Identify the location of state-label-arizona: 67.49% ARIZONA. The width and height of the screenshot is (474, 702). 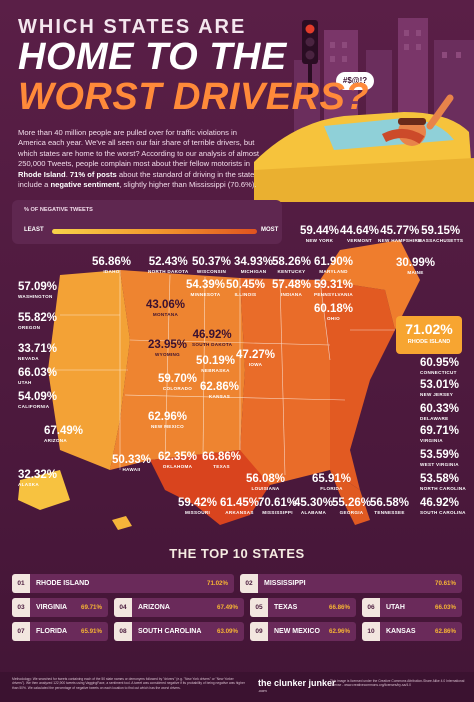
(63, 434).